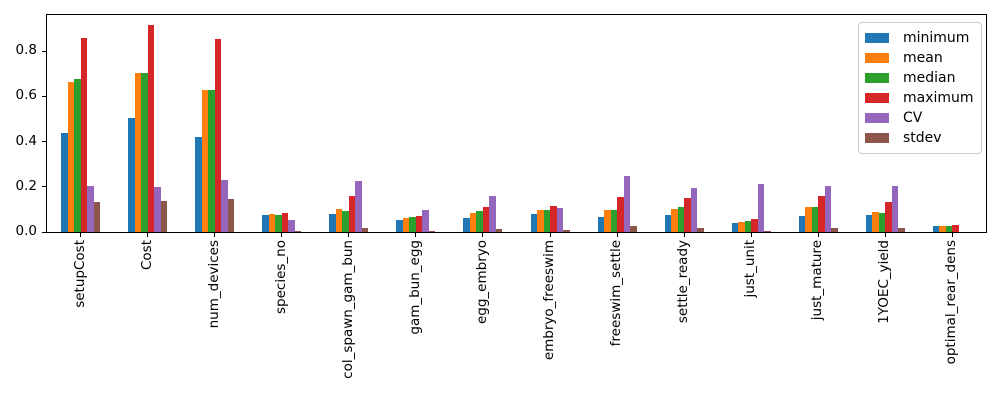 The height and width of the screenshot is (400, 1000). Describe the element at coordinates (151, 128) in the screenshot. I see `bar-maximum-Cost` at that location.